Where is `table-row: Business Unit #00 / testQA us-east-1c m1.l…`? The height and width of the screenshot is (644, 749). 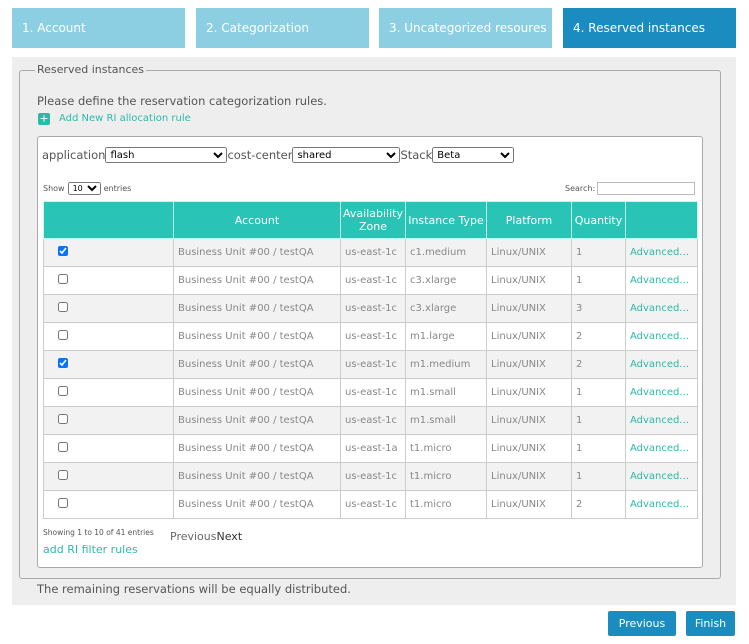
table-row: Business Unit #00 / testQA us-east-1c m1.l… is located at coordinates (370, 336).